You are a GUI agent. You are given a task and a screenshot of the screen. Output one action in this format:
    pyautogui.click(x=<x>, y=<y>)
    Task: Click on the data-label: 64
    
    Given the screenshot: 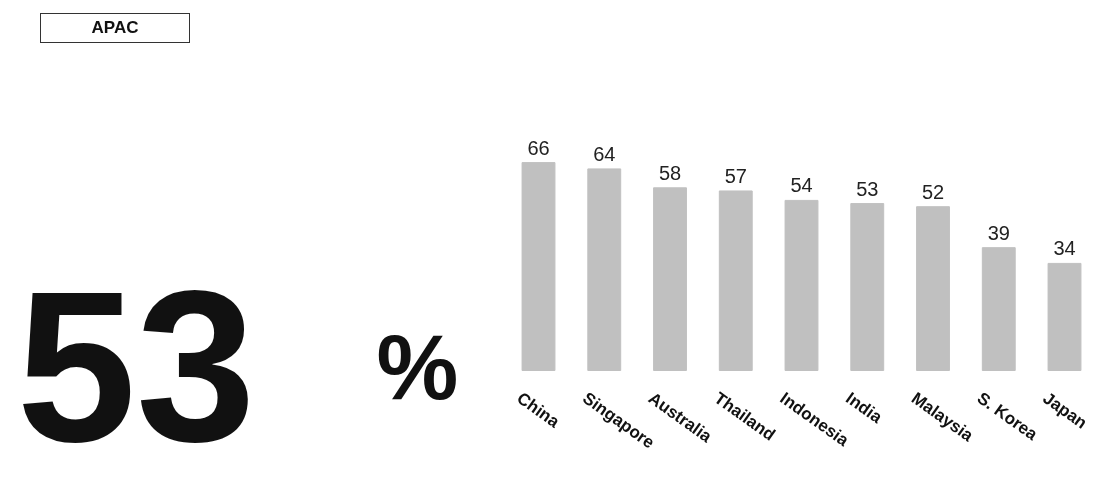 What is the action you would take?
    pyautogui.click(x=604, y=153)
    